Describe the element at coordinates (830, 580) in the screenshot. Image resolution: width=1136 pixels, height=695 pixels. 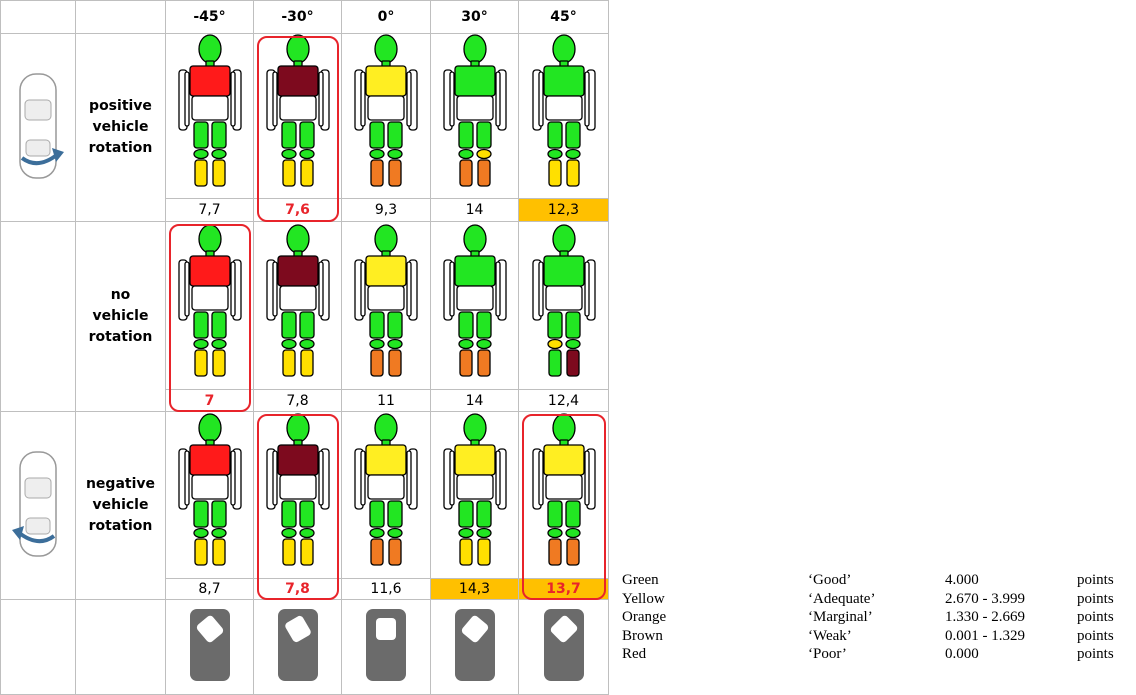
I see `legend-text: ‘Good’` at that location.